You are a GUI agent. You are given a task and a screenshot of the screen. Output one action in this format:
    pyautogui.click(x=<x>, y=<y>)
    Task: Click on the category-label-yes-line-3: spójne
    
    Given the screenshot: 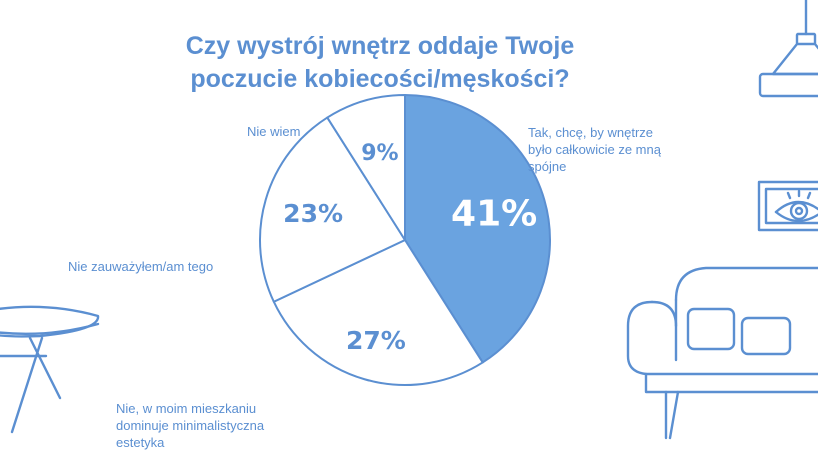 What is the action you would take?
    pyautogui.click(x=547, y=166)
    